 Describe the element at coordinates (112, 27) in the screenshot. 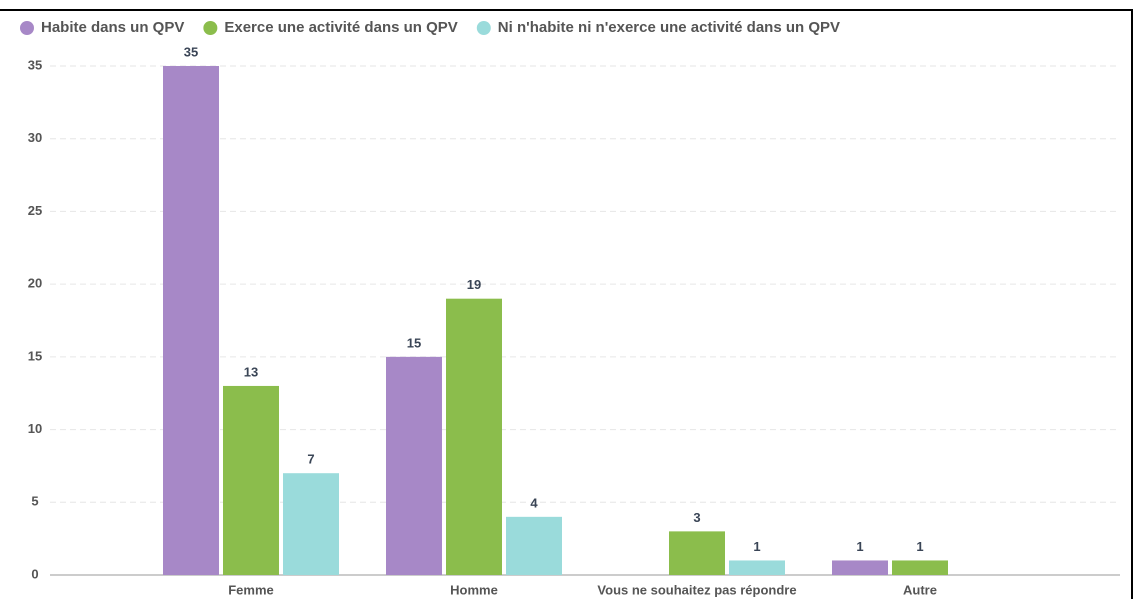

I see `legend-label: Habite dans un QPV` at that location.